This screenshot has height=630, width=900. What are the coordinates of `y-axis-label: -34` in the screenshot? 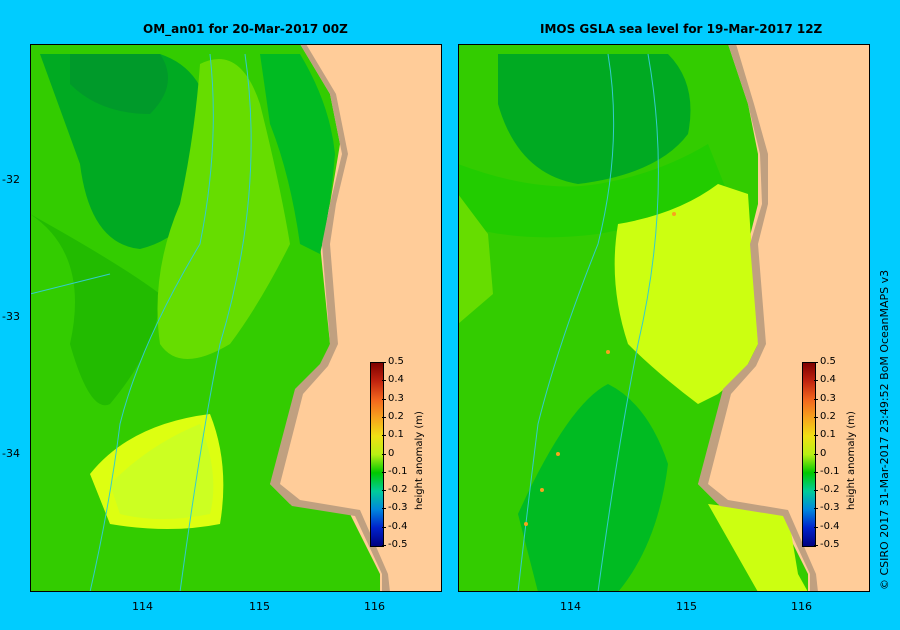 It's located at (11, 453).